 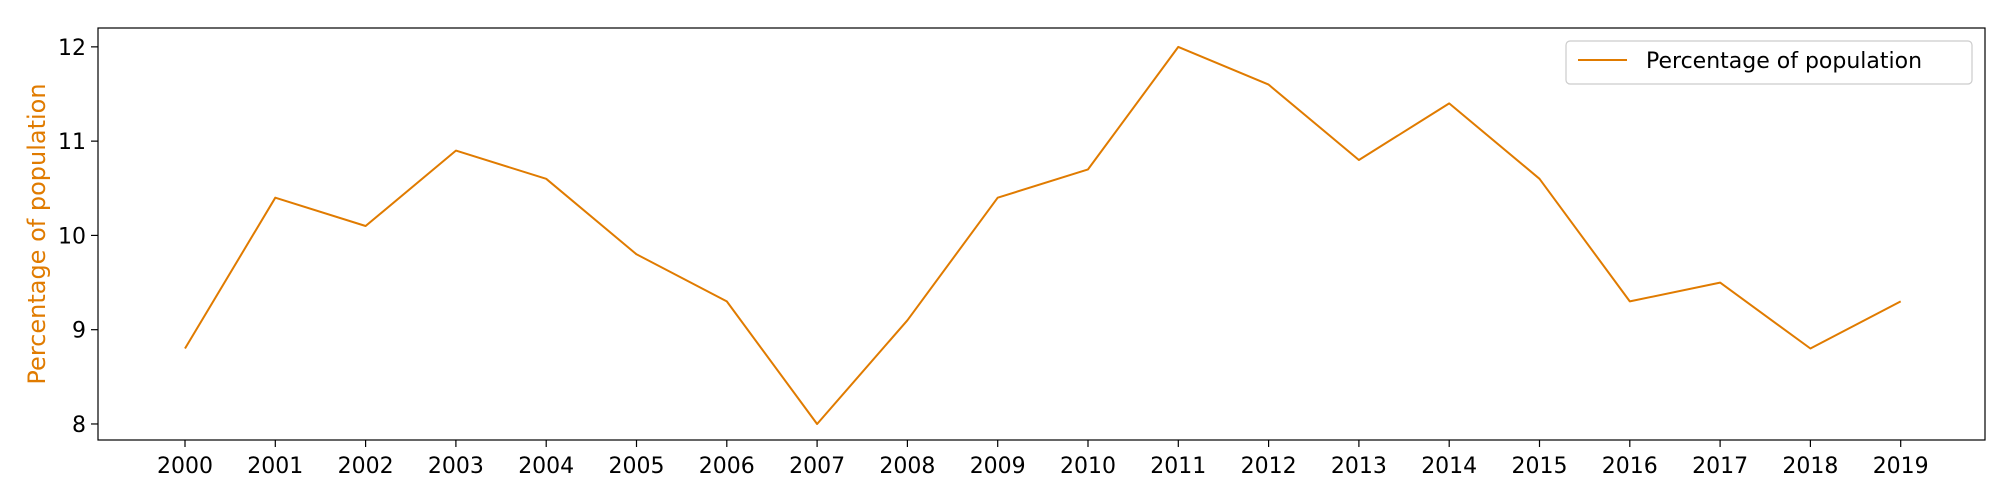 What do you see at coordinates (1088, 466) in the screenshot?
I see `x-tick-label: 2010` at bounding box center [1088, 466].